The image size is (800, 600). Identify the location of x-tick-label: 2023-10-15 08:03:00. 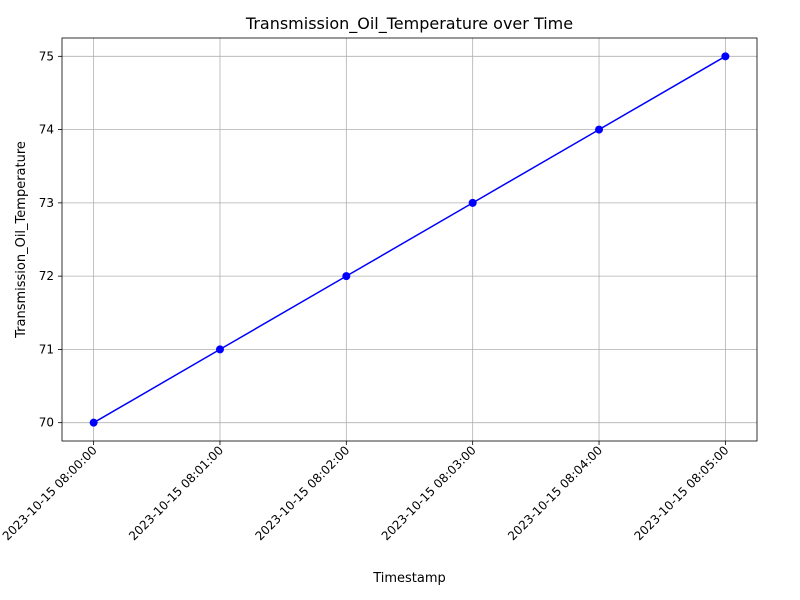
(429, 493).